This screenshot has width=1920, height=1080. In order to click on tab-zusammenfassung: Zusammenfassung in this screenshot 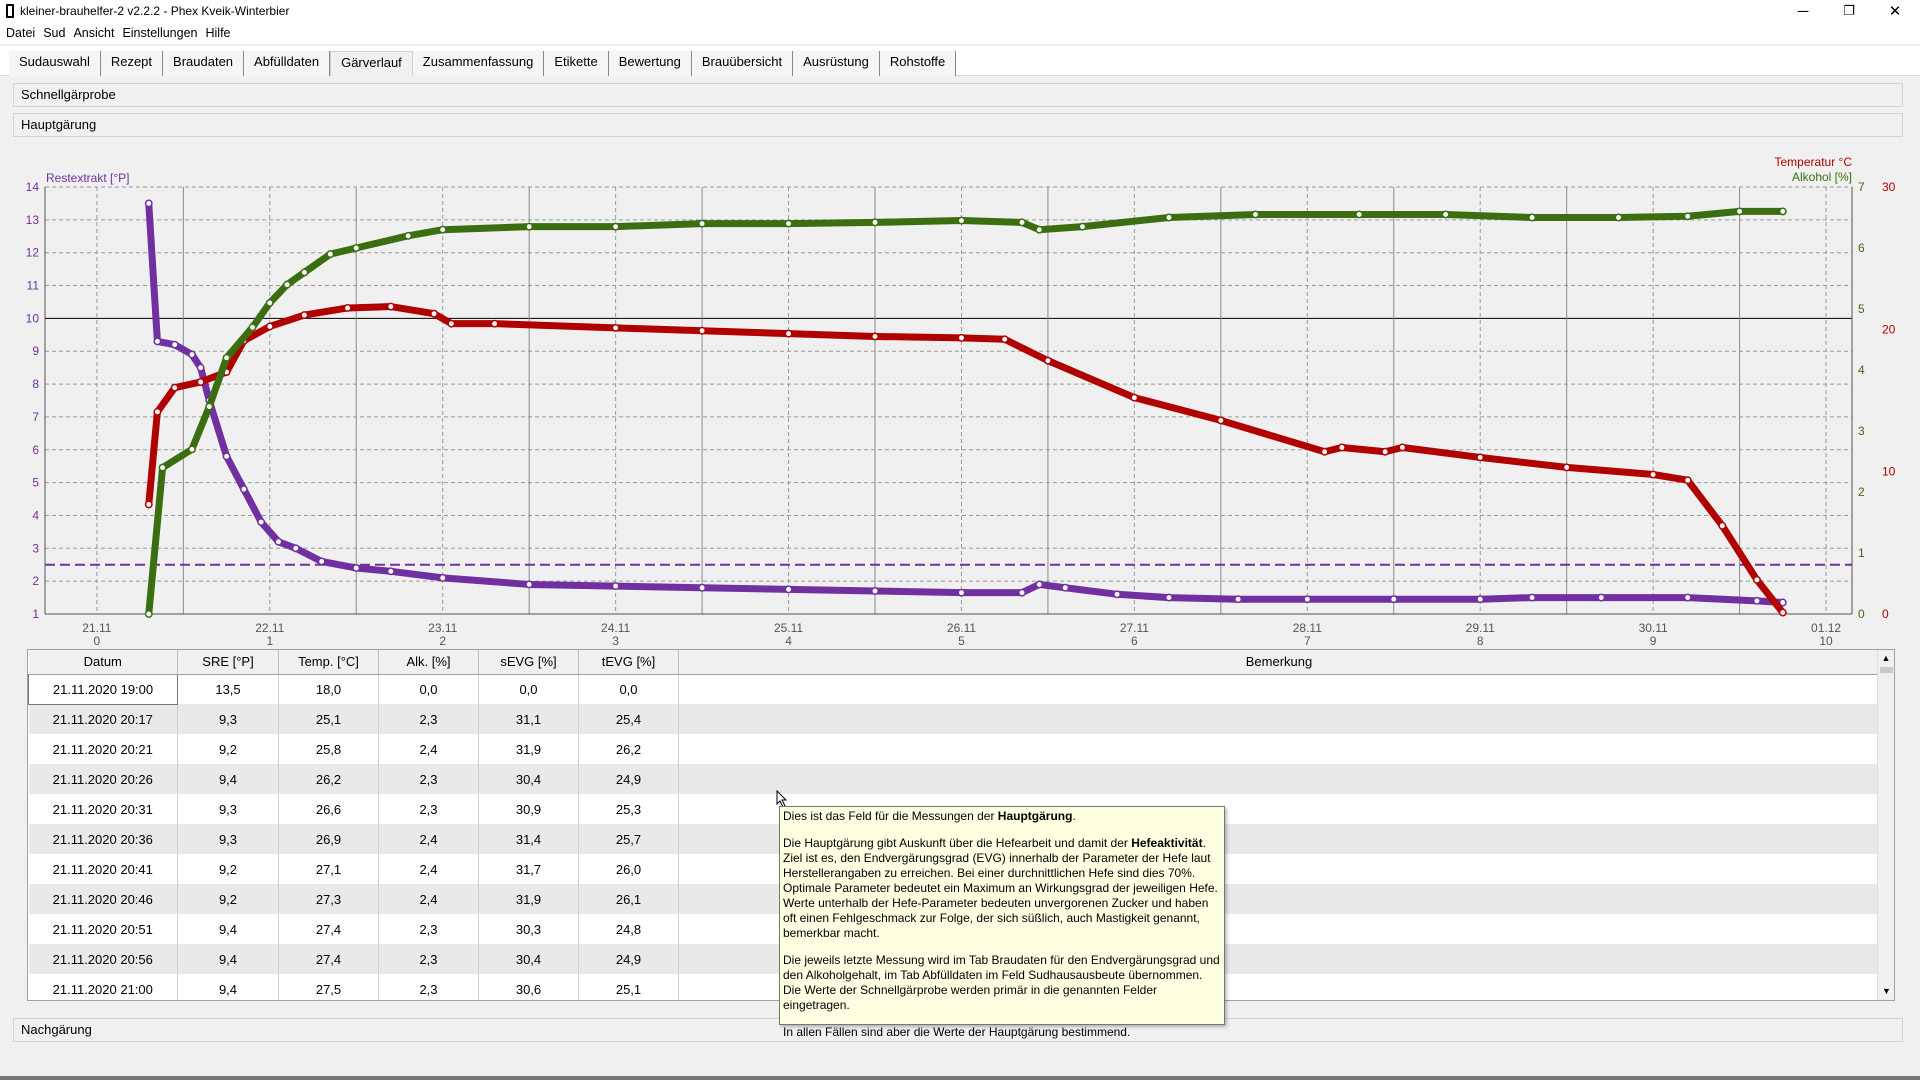, I will do `click(478, 63)`.